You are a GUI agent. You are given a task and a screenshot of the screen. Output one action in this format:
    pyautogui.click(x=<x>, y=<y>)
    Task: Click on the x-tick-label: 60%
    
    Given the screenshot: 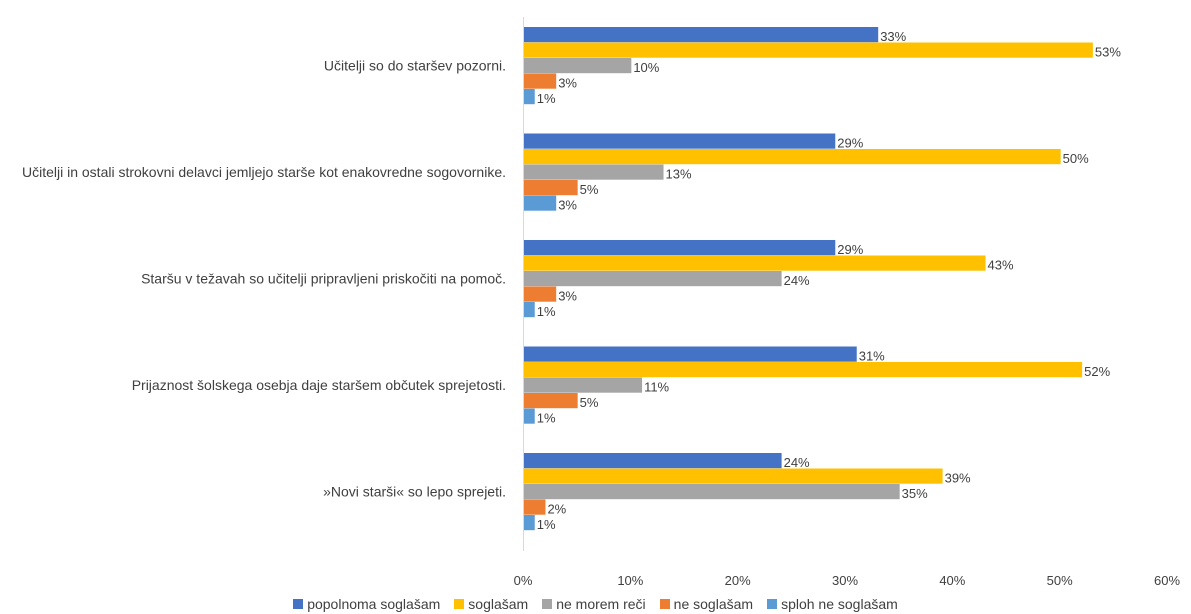 What is the action you would take?
    pyautogui.click(x=1167, y=580)
    